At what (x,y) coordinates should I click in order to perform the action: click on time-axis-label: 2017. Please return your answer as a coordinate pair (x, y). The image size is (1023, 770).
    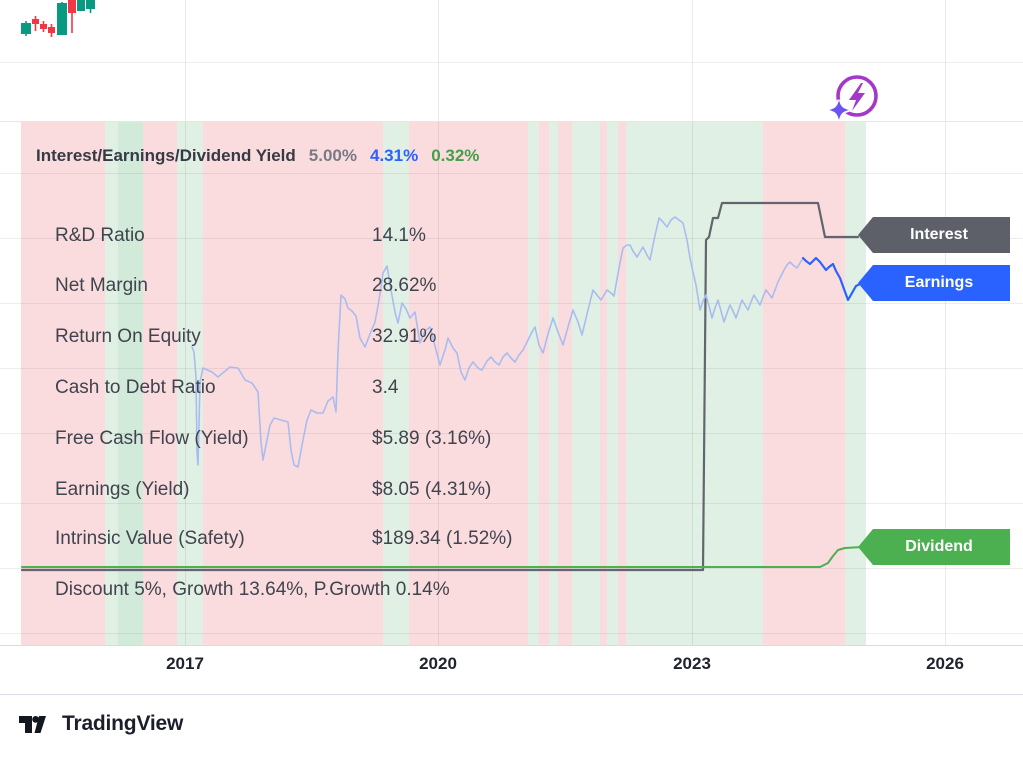
    Looking at the image, I should click on (185, 663).